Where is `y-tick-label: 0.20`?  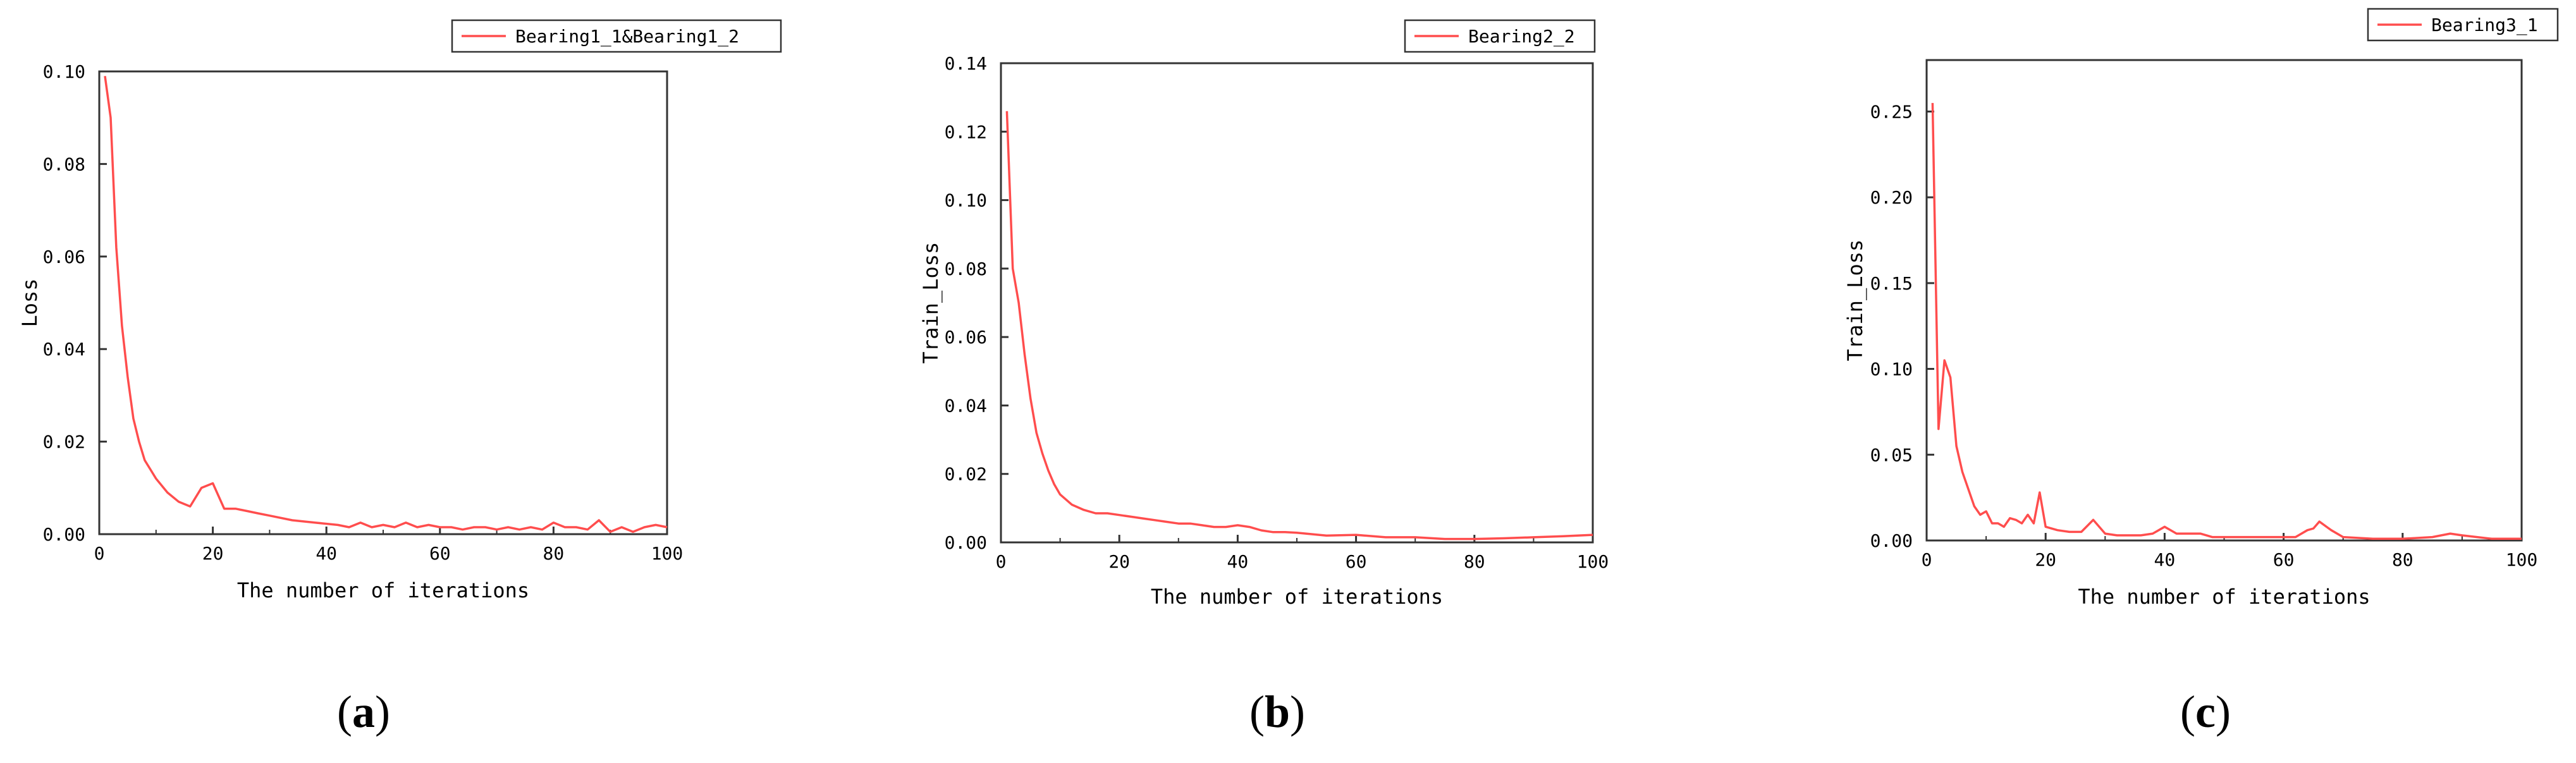 y-tick-label: 0.20 is located at coordinates (1891, 197).